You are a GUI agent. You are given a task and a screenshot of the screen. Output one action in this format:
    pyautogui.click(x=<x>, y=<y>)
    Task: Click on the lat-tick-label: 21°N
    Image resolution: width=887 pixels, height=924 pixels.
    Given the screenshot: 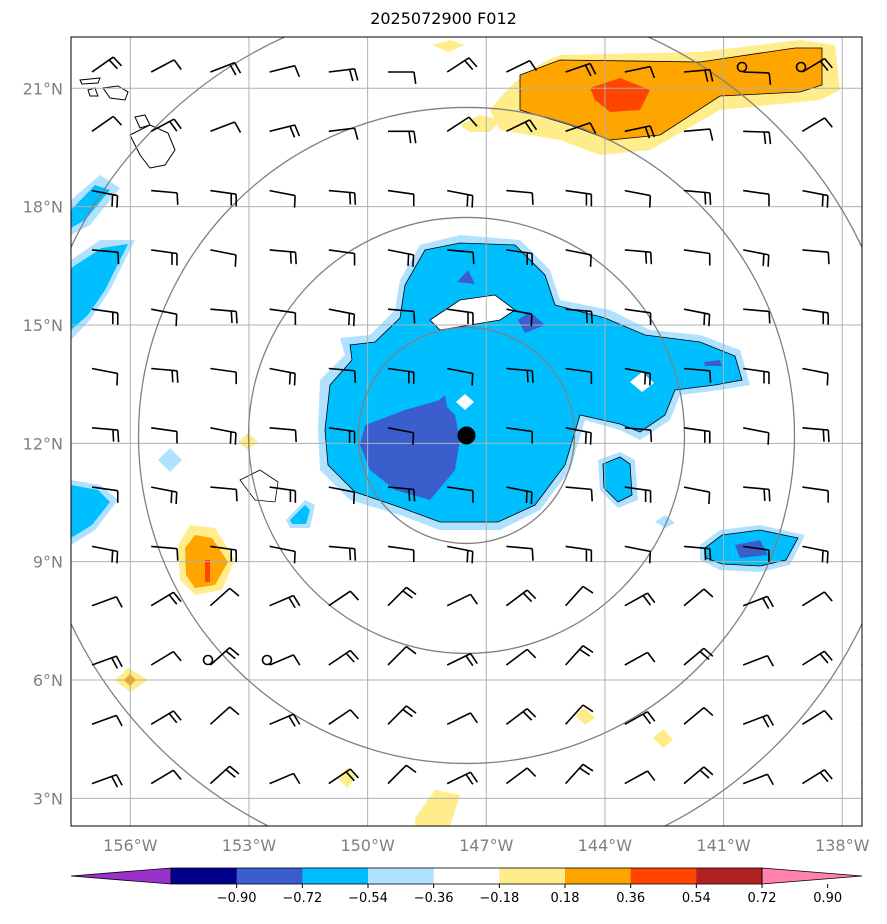 What is the action you would take?
    pyautogui.click(x=43, y=88)
    